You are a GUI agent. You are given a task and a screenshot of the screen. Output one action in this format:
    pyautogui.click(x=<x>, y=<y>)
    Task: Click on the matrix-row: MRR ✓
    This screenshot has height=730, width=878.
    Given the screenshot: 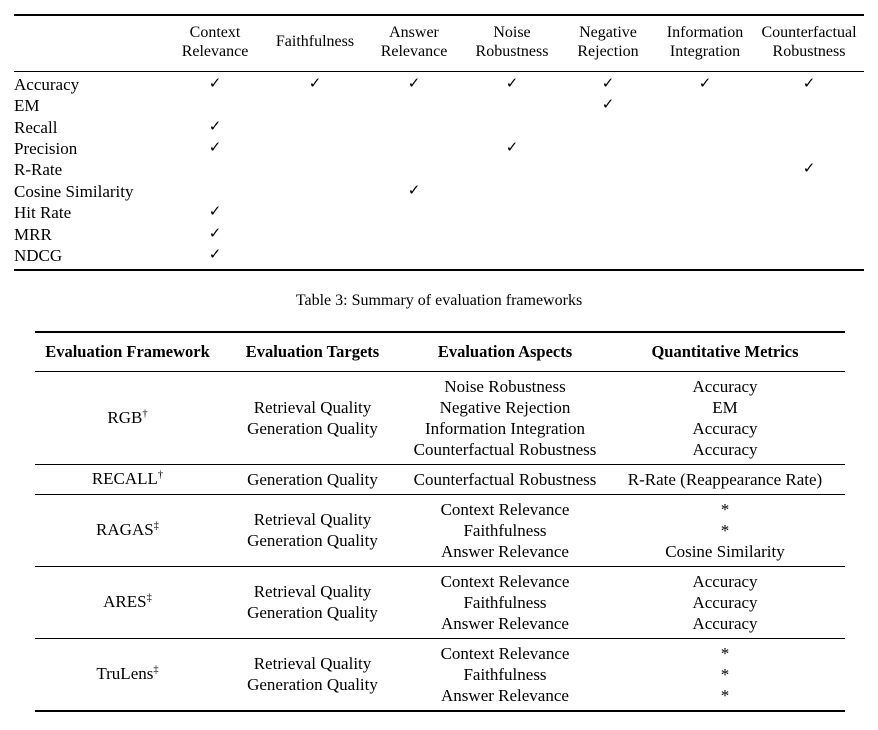 What is the action you would take?
    pyautogui.click(x=439, y=234)
    